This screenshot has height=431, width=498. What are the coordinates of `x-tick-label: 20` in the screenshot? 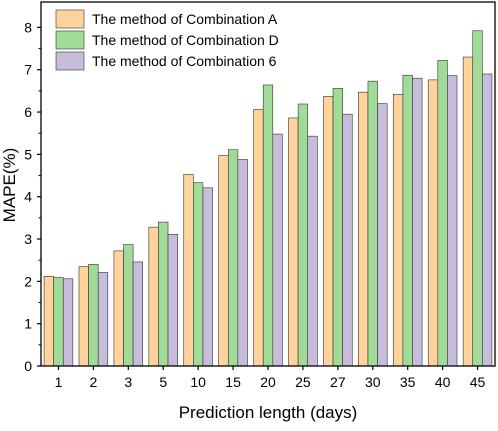 It's located at (268, 382).